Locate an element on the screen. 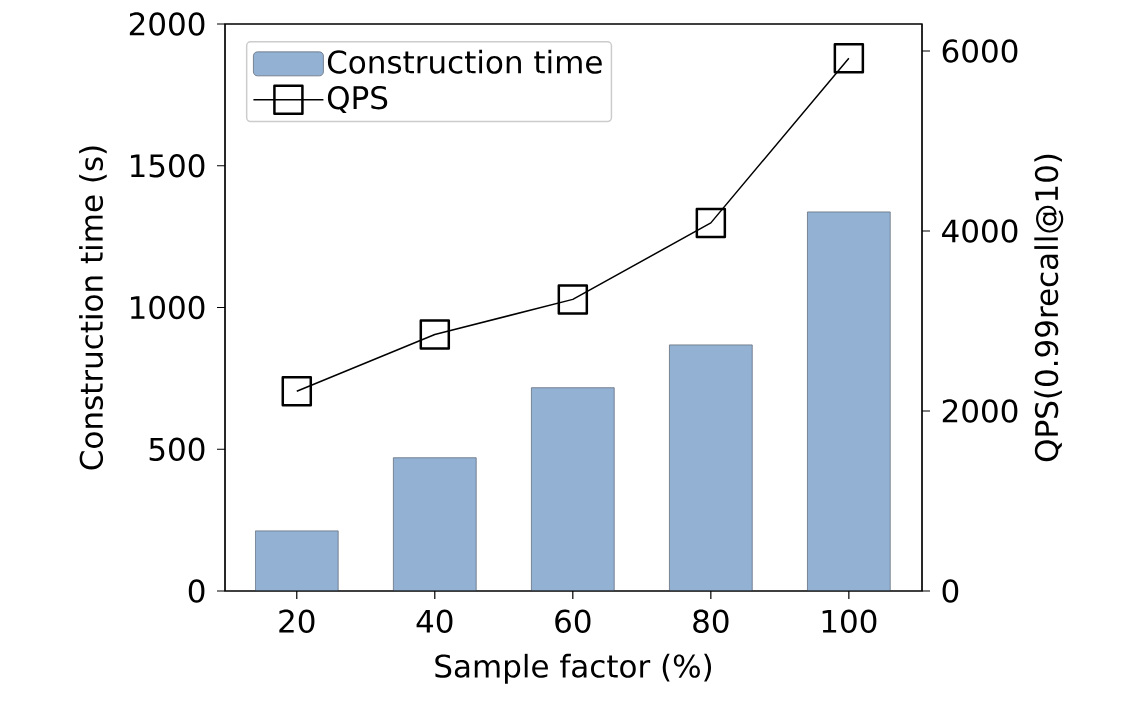 Image resolution: width=1141 pixels, height=706 pixels. y-tick-label: 1000 is located at coordinates (167, 307).